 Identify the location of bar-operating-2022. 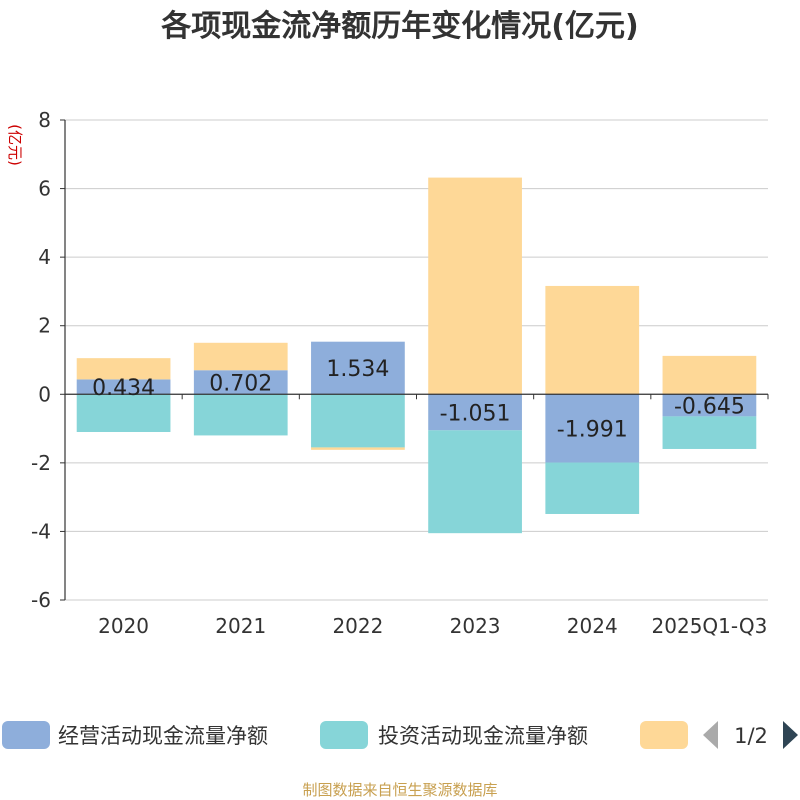
(358, 368).